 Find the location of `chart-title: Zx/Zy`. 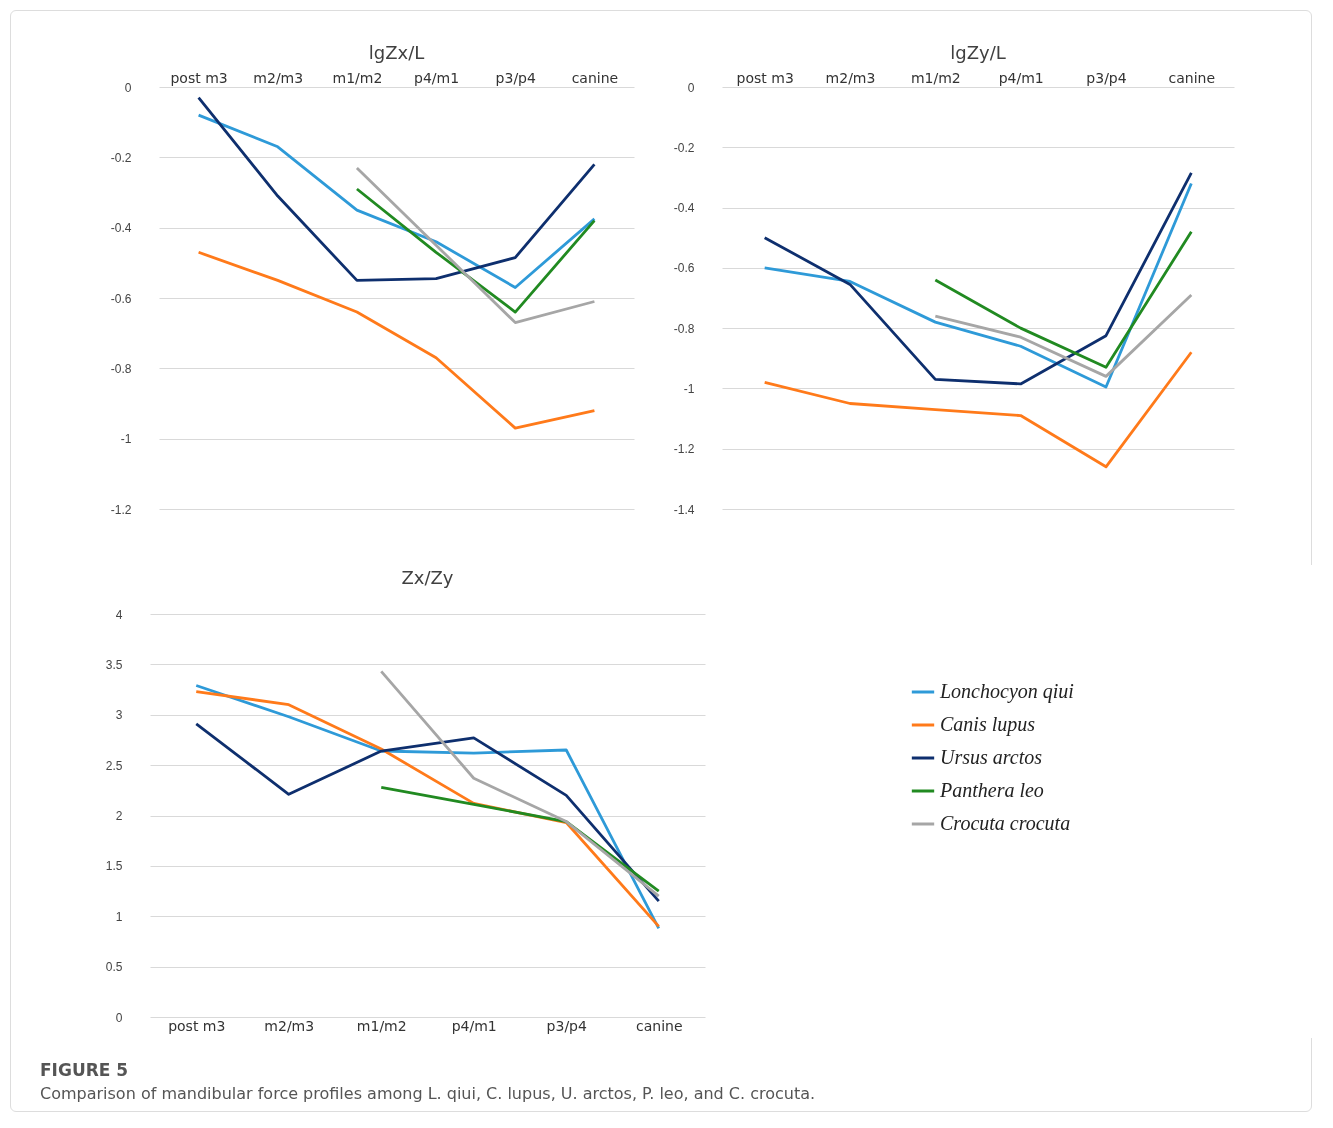

chart-title: Zx/Zy is located at coordinates (427, 577).